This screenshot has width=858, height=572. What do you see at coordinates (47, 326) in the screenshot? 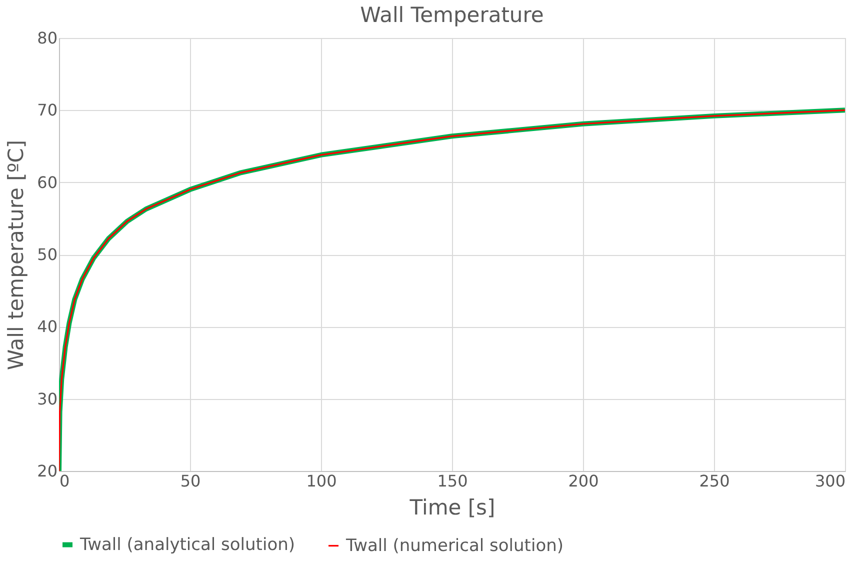
I see `y-tick-label: 40` at bounding box center [47, 326].